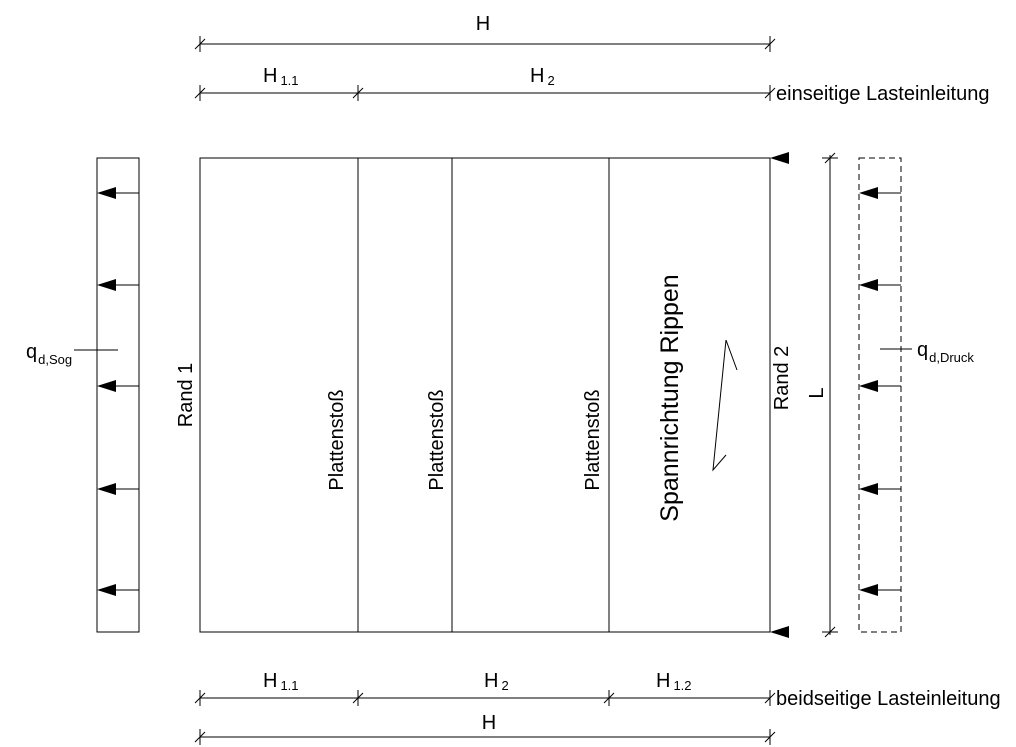 The width and height of the screenshot is (1016, 747). I want to click on suction-load-strip: qd,Sog, so click(83, 395).